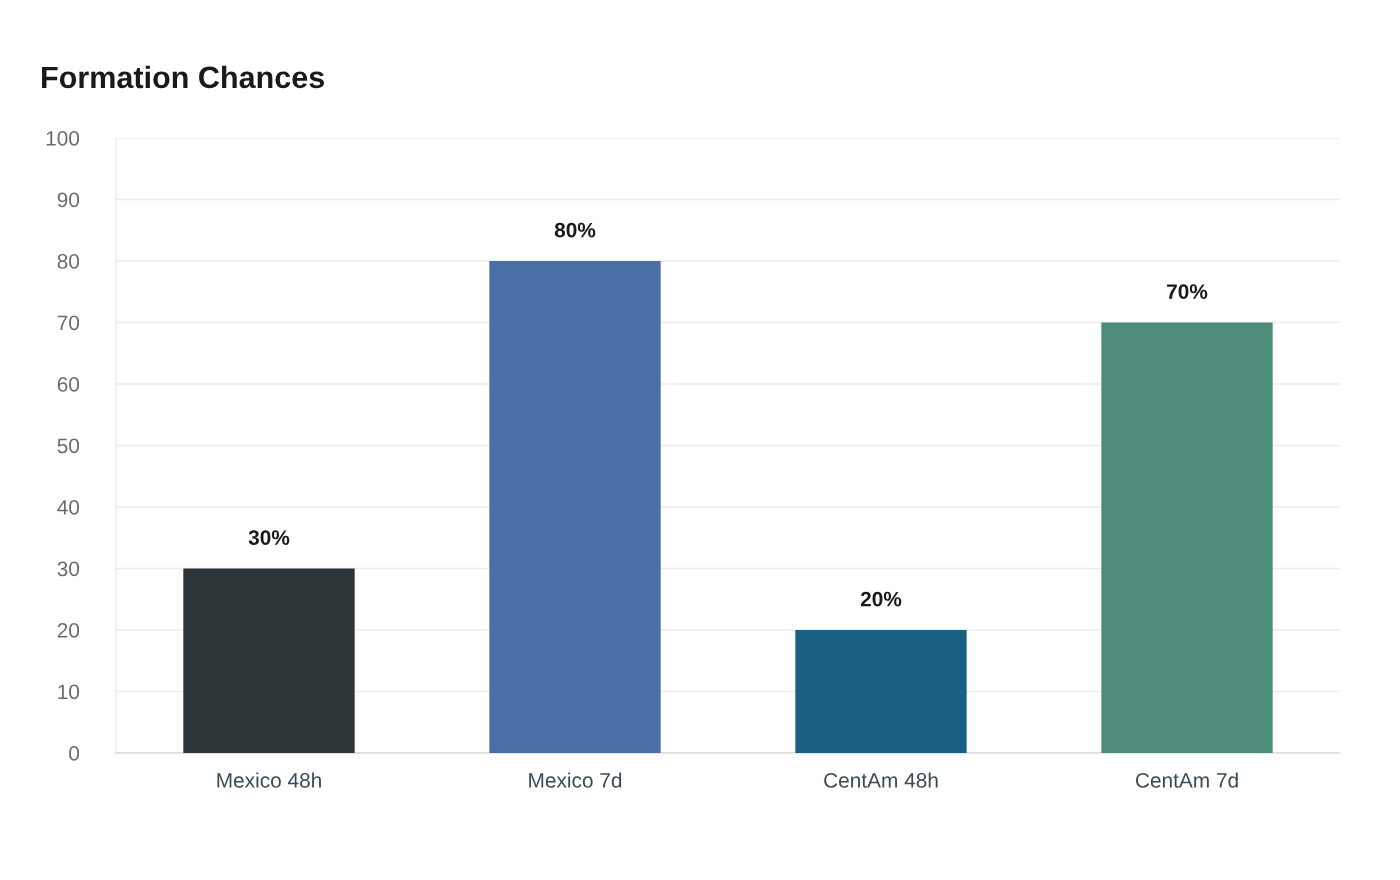 This screenshot has height=880, width=1400. Describe the element at coordinates (1186, 780) in the screenshot. I see `x-tick-label: CentAm 7d` at that location.